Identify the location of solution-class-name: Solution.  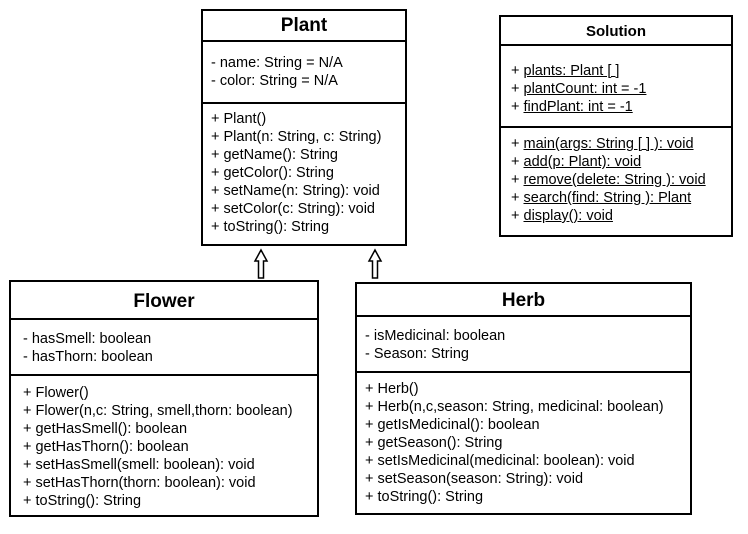
(616, 31).